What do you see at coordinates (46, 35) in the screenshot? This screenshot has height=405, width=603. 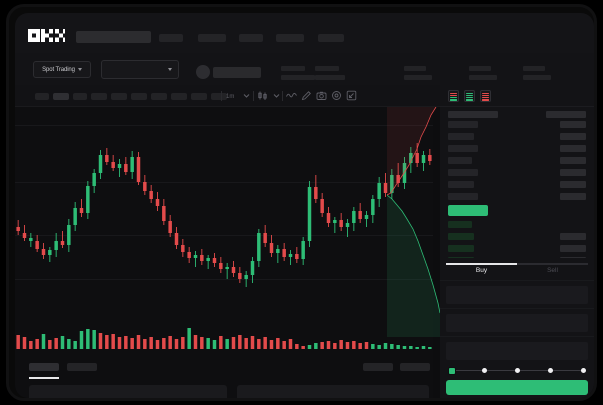 I see `okx-logo-icon` at bounding box center [46, 35].